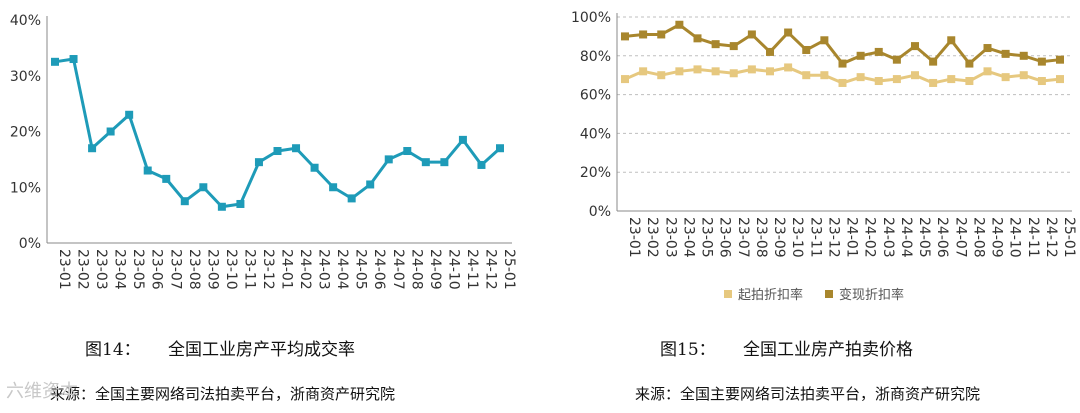 This screenshot has height=413, width=1080. Describe the element at coordinates (231, 269) in the screenshot. I see `x-tick-label: 23-10` at that location.